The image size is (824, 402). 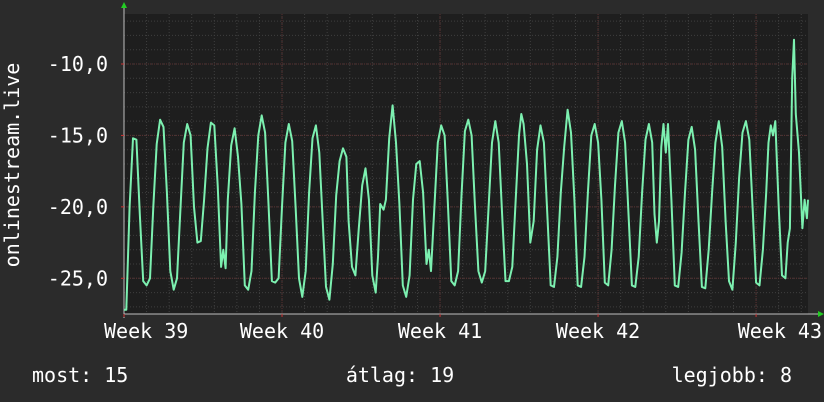 What do you see at coordinates (598, 331) in the screenshot?
I see `x-tick-label: Week 42` at bounding box center [598, 331].